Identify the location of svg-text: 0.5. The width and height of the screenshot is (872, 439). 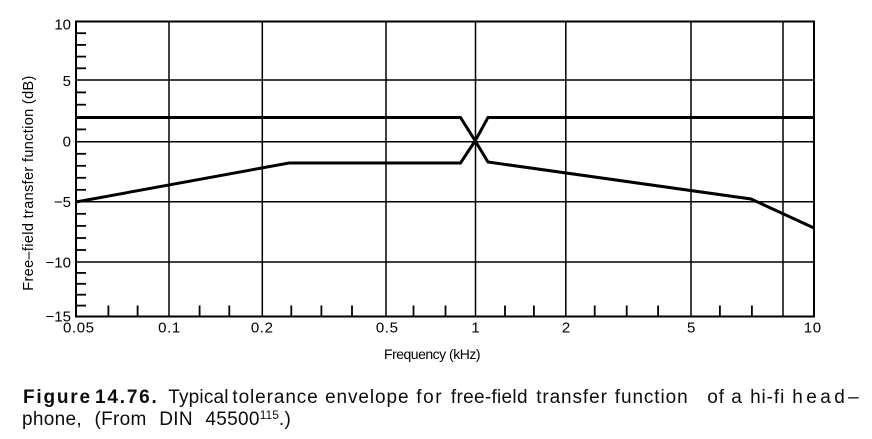
(387, 328).